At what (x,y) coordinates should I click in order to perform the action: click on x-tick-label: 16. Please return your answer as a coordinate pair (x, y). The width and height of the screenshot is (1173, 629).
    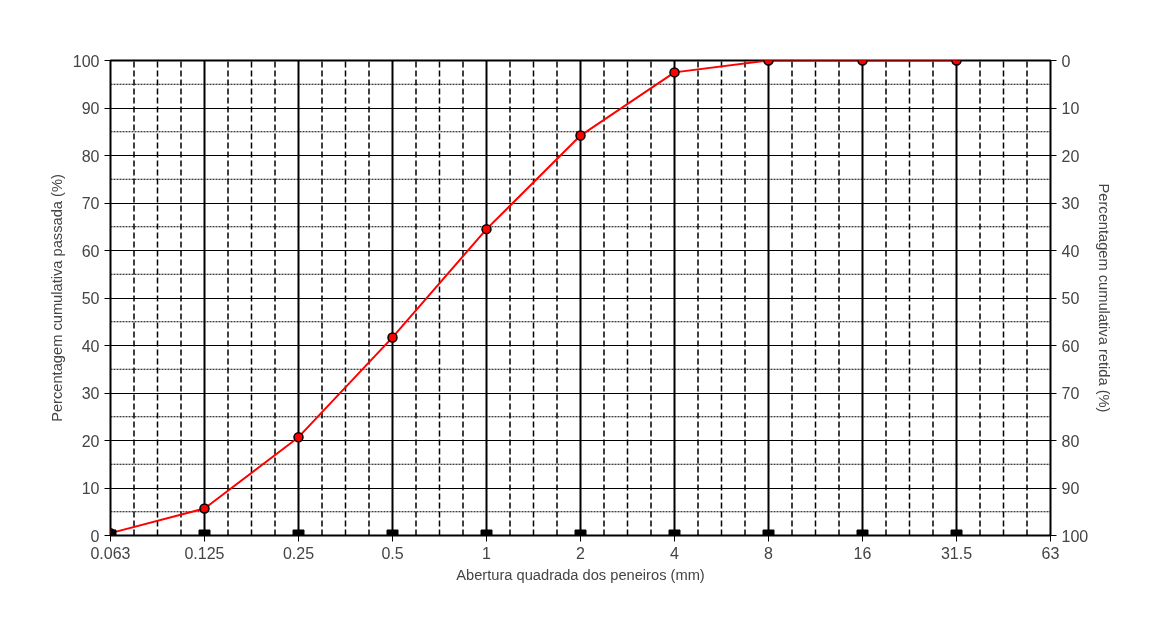
    Looking at the image, I should click on (862, 553).